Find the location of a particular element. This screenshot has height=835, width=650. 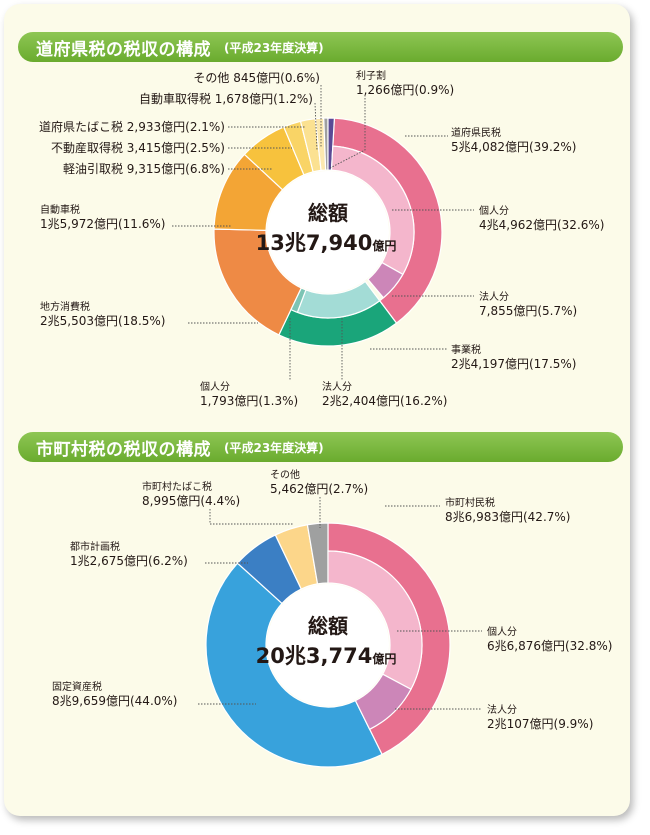

slice-label: その他 845億円(0.6%) is located at coordinates (256, 78).